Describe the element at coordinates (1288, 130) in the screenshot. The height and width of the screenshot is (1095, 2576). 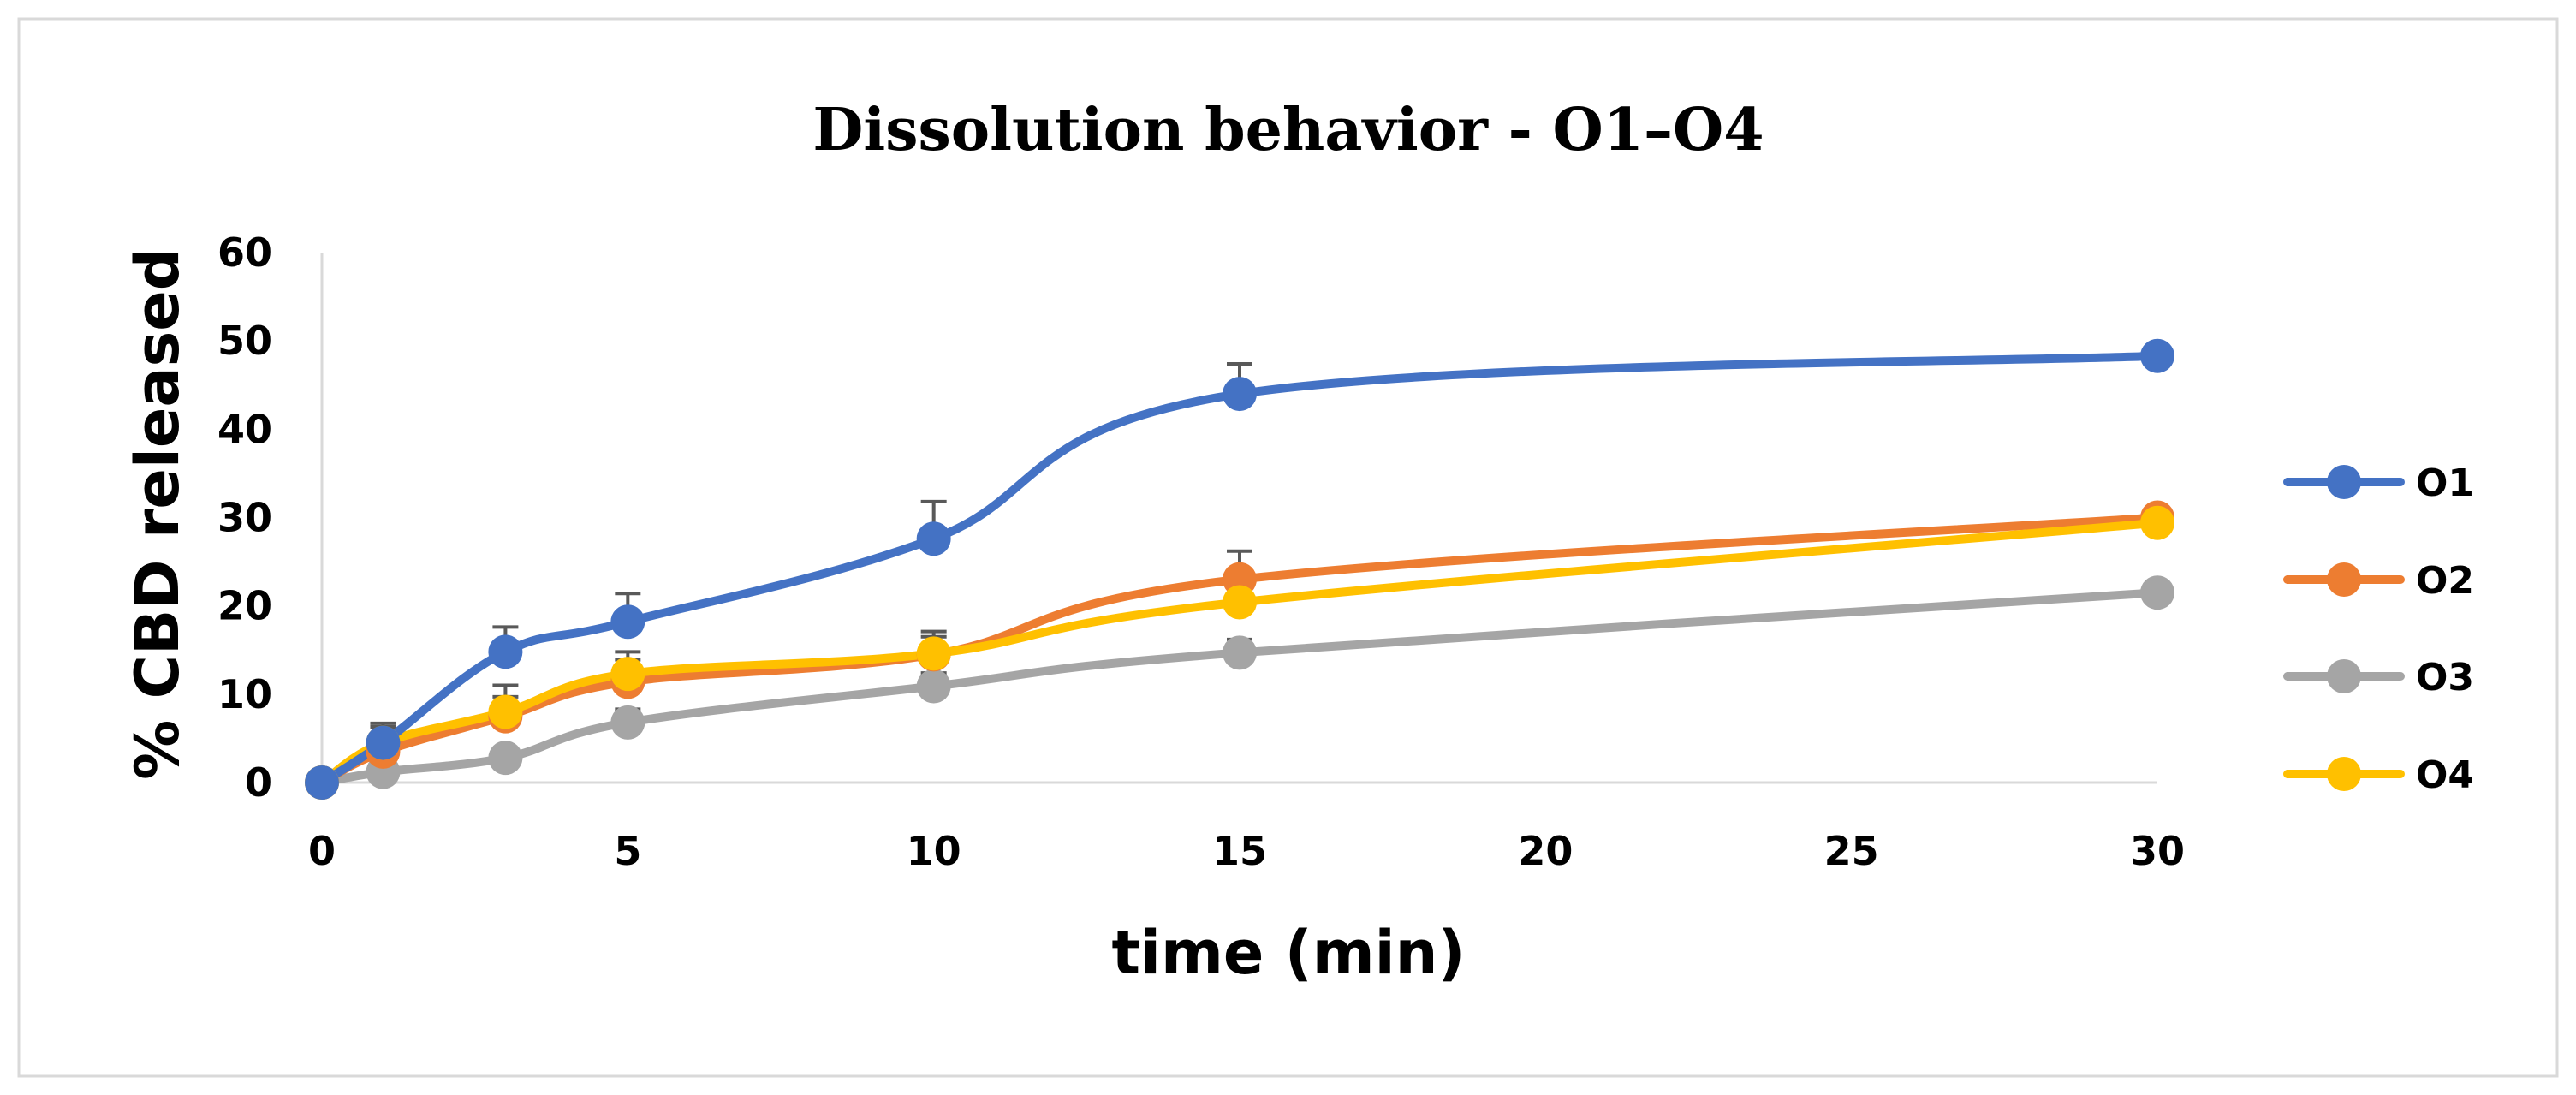
I see `chart-title: Dissolution behavior - O1–O4` at that location.